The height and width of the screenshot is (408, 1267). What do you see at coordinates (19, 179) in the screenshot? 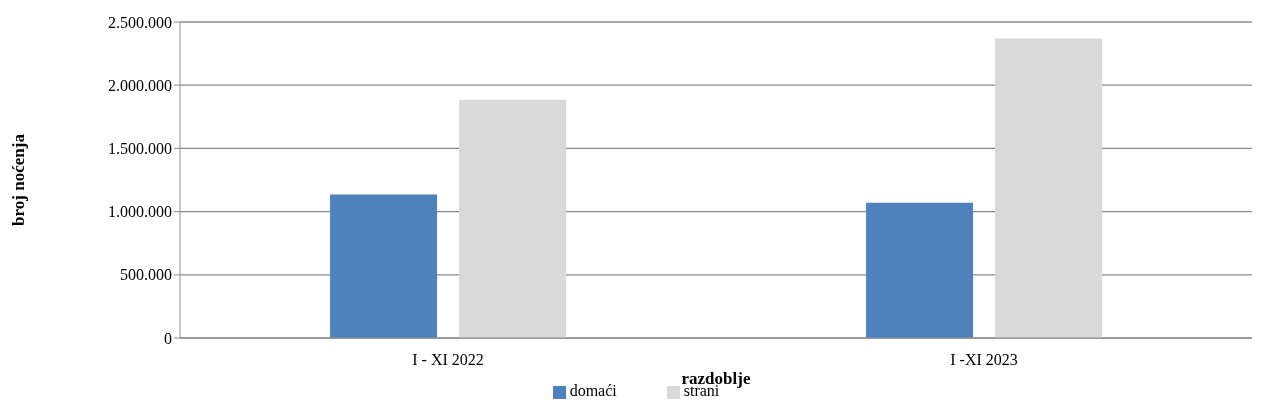
I see `y-axis-title: broj noćenja` at bounding box center [19, 179].